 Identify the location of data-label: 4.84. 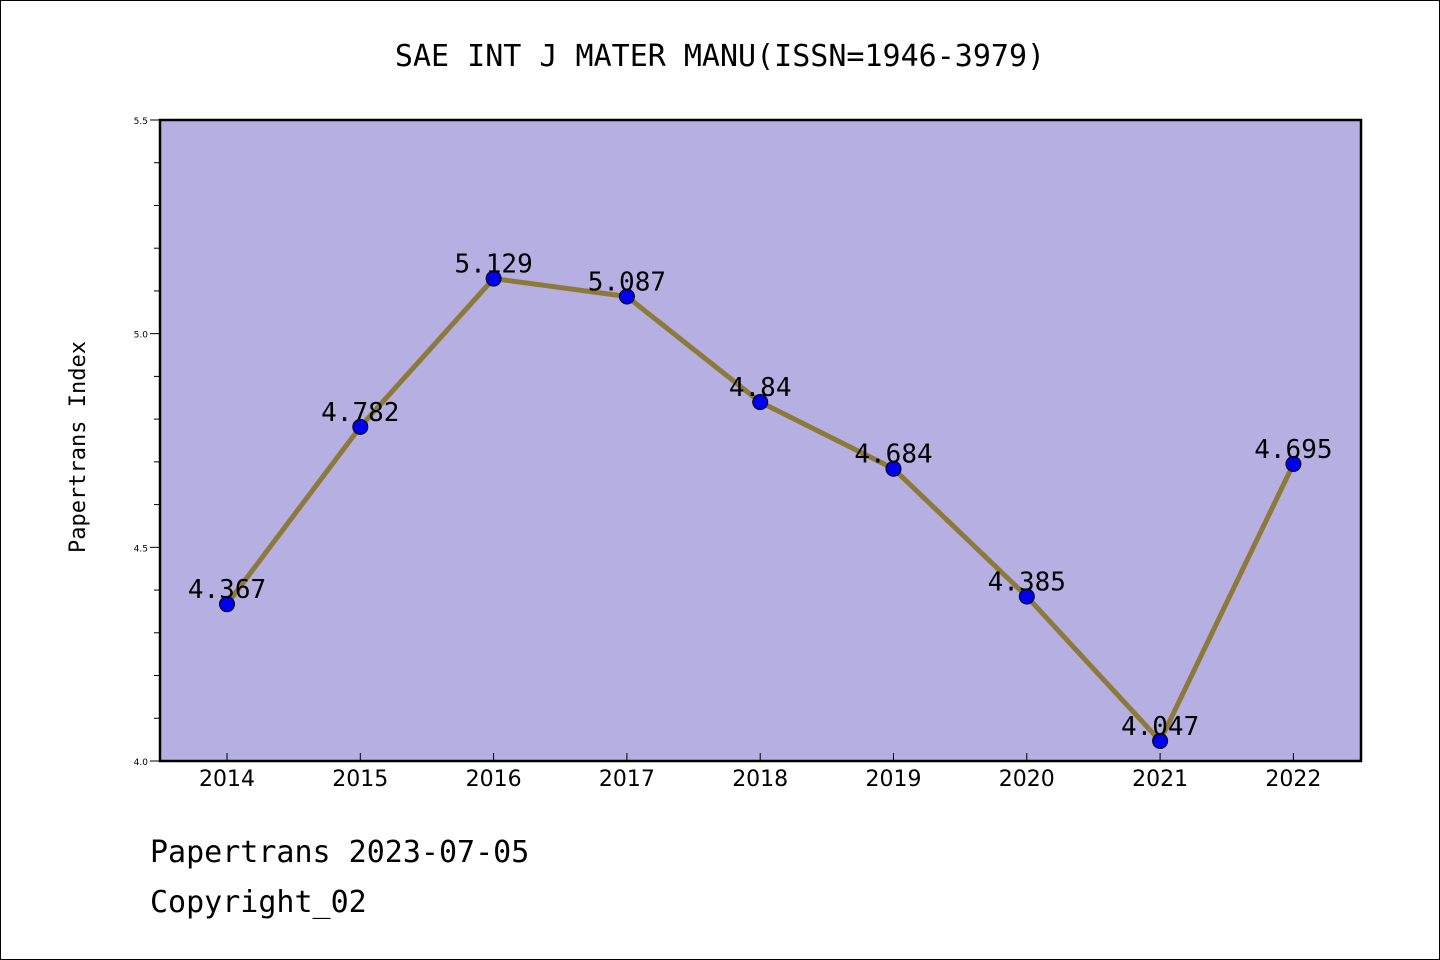
(760, 388).